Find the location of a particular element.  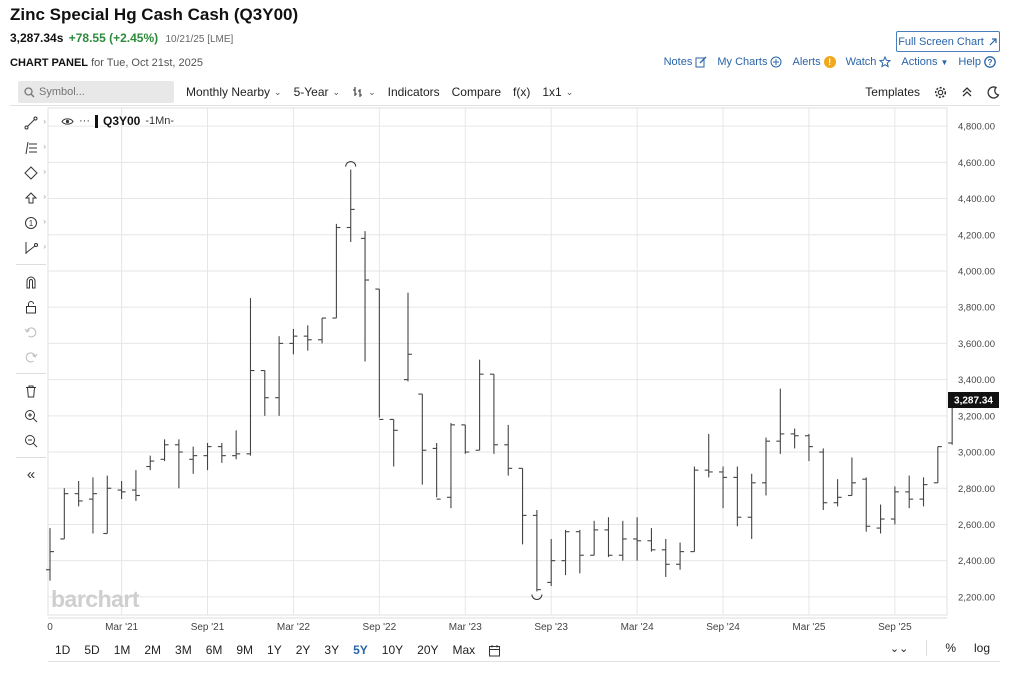

gear-icon is located at coordinates (940, 92).